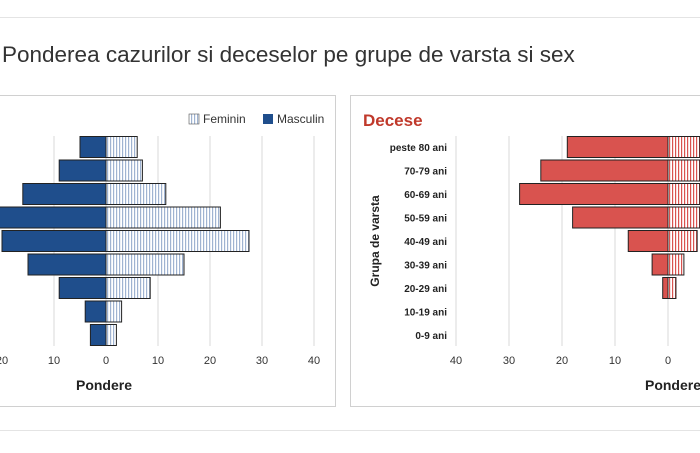 Image resolution: width=700 pixels, height=453 pixels. I want to click on y-tick-label: 30-39 ani, so click(425, 266).